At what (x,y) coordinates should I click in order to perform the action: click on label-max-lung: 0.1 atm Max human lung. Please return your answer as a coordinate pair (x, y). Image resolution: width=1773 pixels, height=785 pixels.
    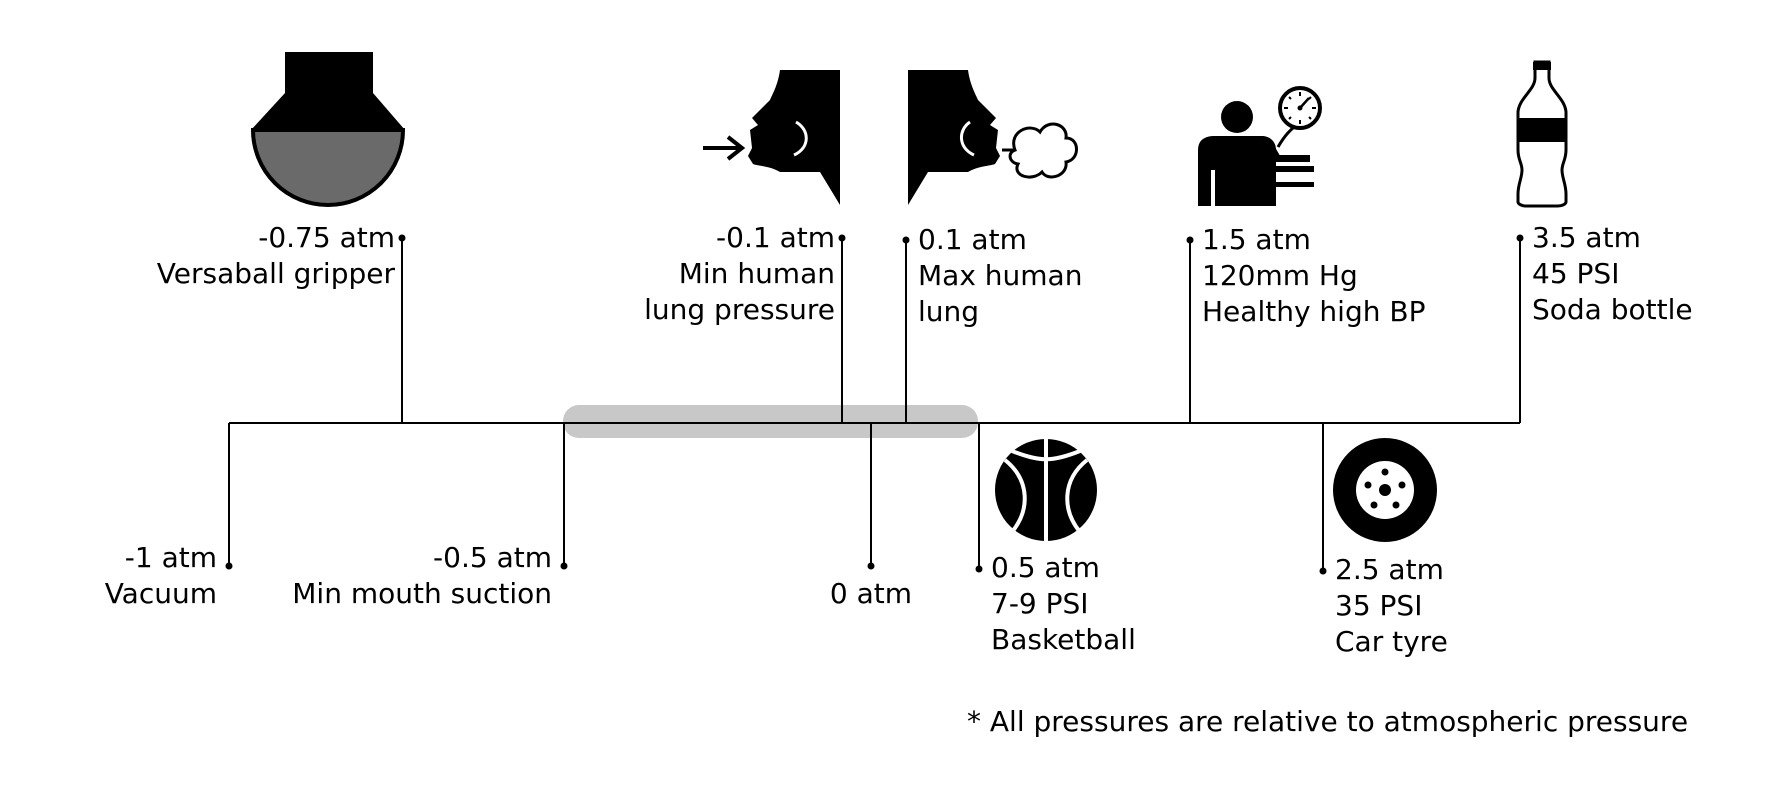
    Looking at the image, I should click on (1000, 276).